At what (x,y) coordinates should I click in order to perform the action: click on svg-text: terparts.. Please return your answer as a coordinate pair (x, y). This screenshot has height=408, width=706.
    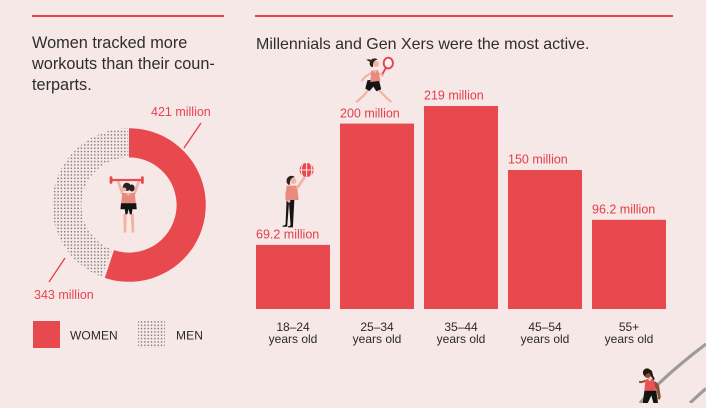
    Looking at the image, I should click on (62, 85).